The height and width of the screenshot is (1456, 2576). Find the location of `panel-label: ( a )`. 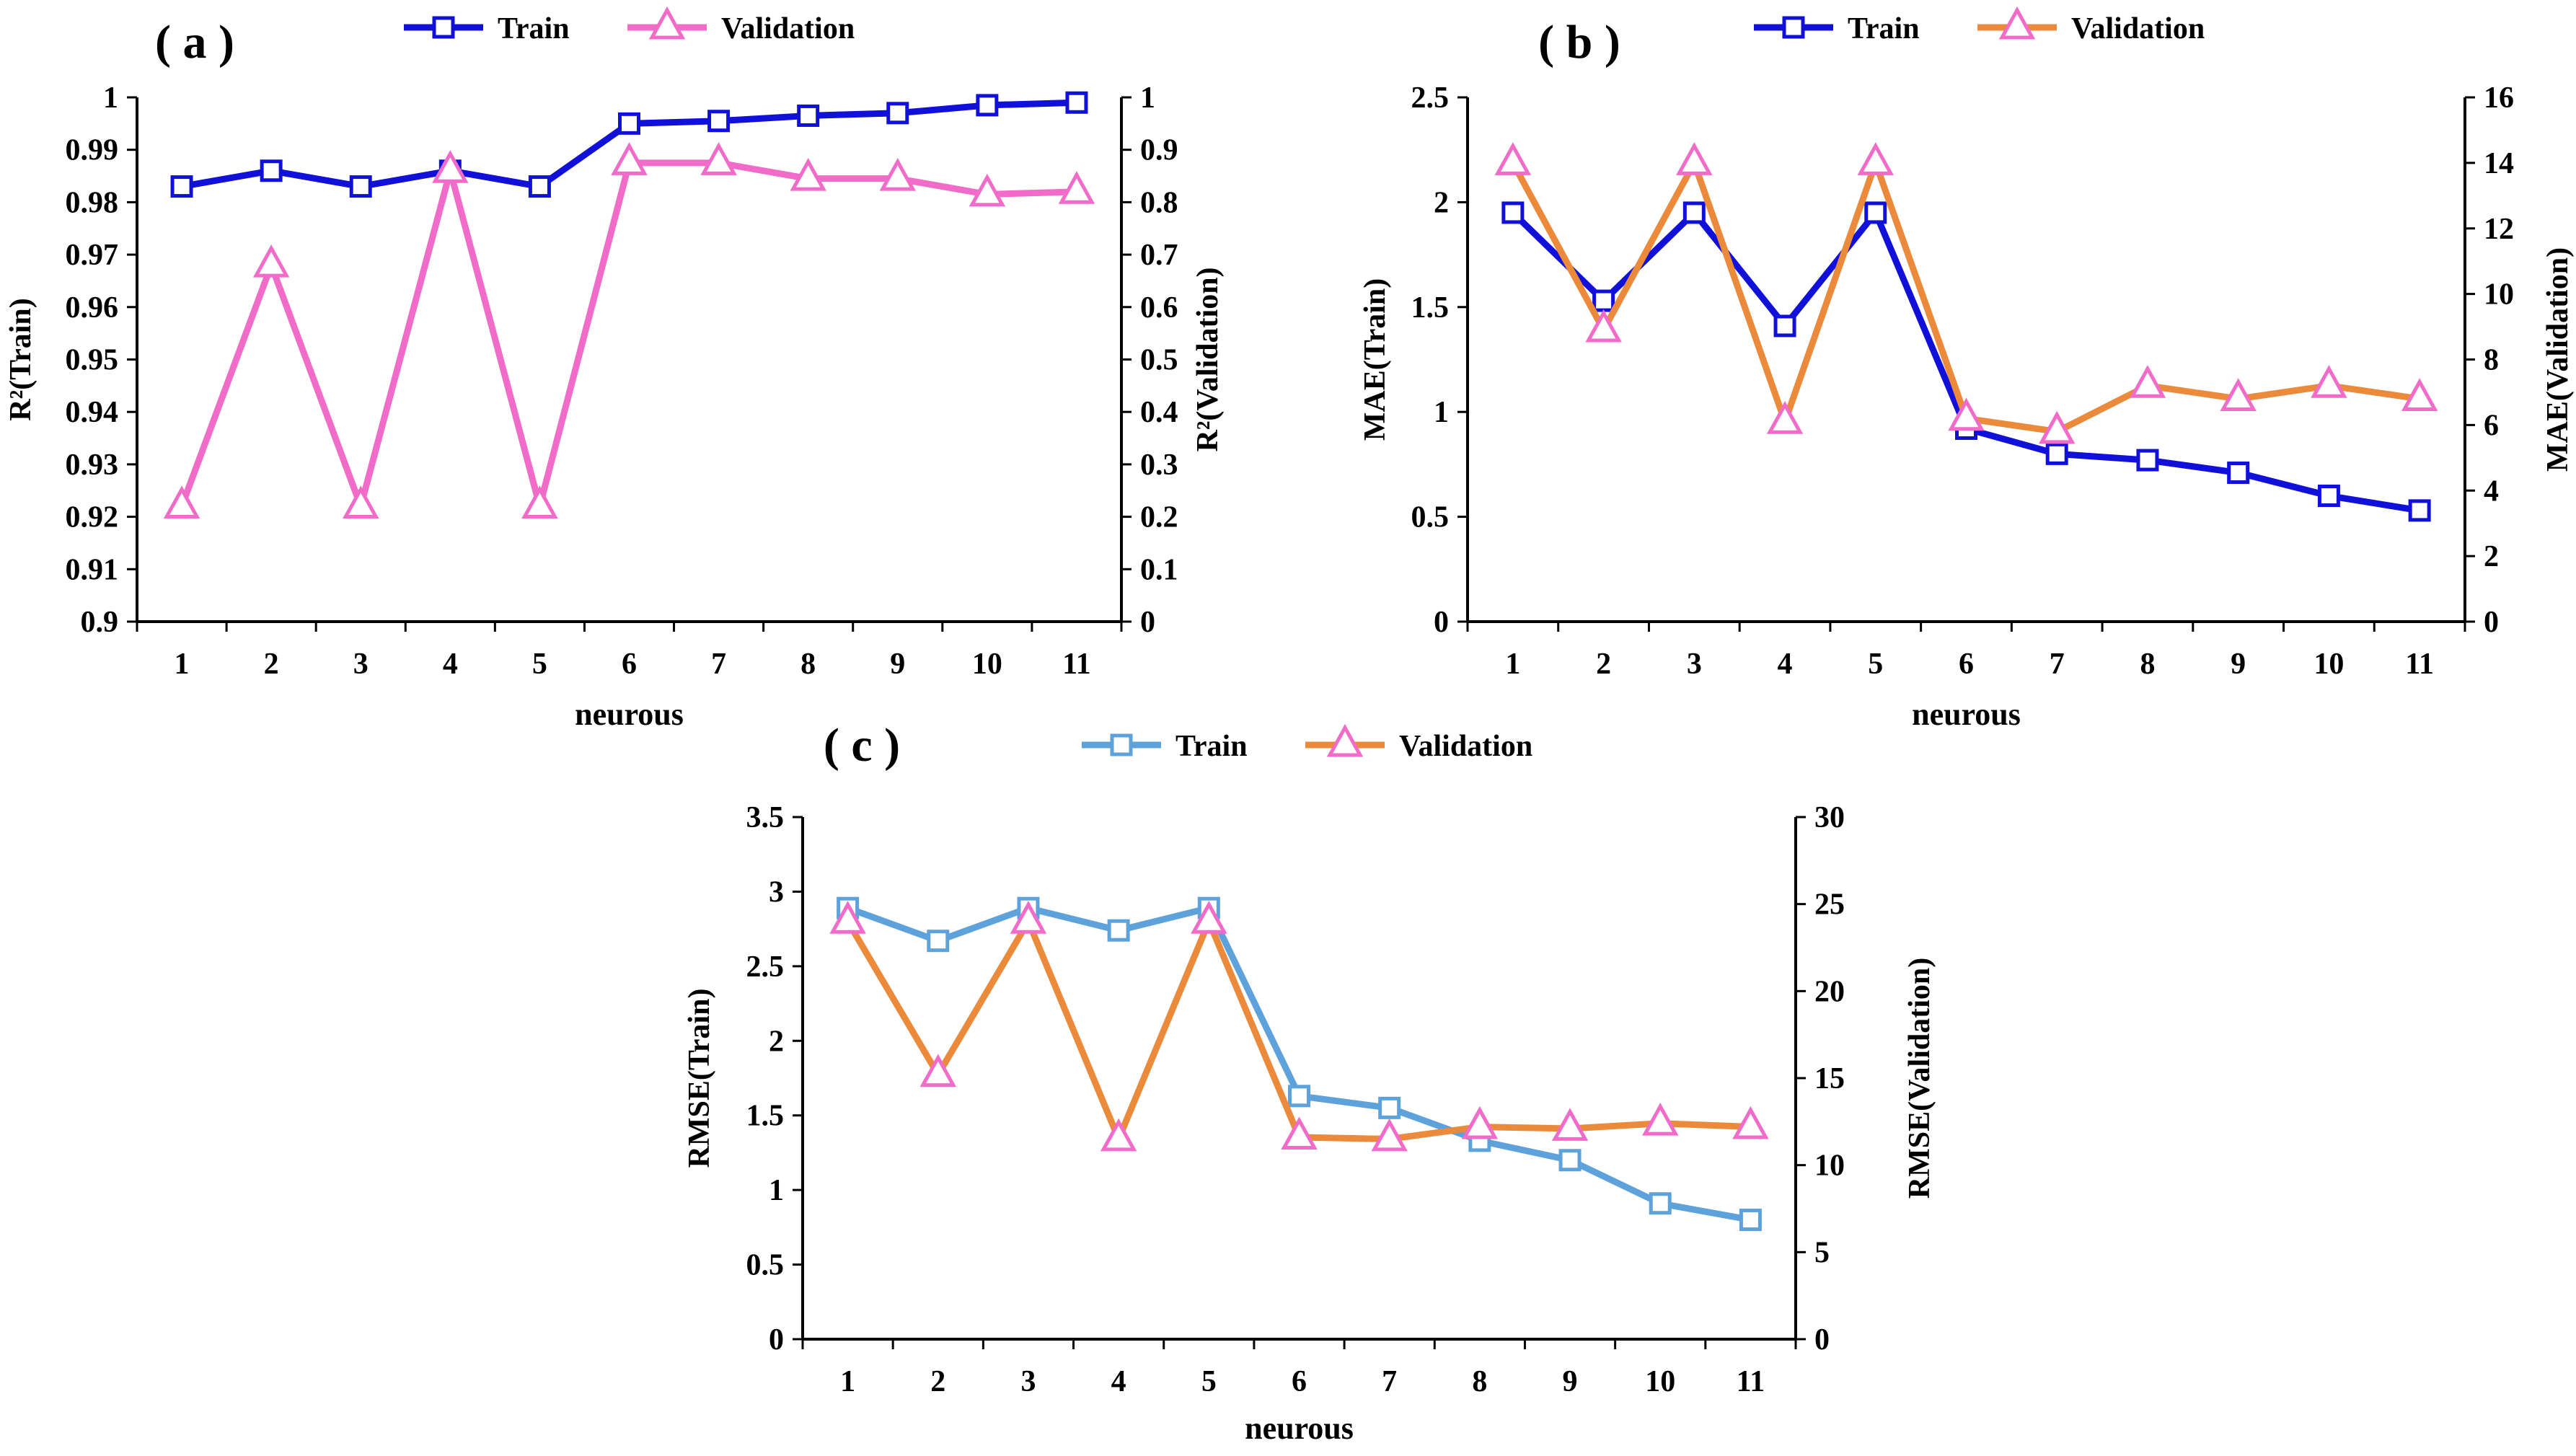

panel-label: ( a ) is located at coordinates (194, 42).